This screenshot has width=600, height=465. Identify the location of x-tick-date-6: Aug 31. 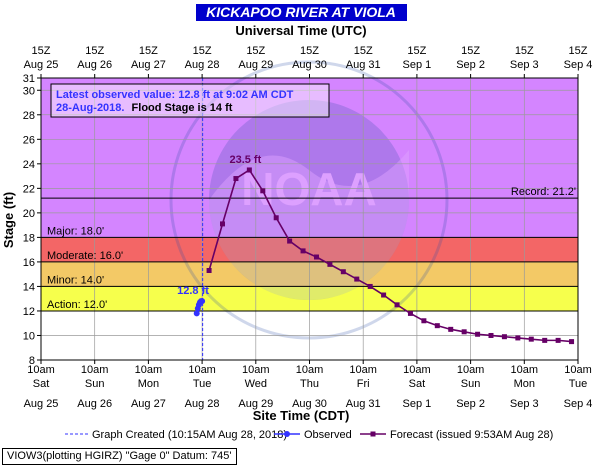
(363, 404).